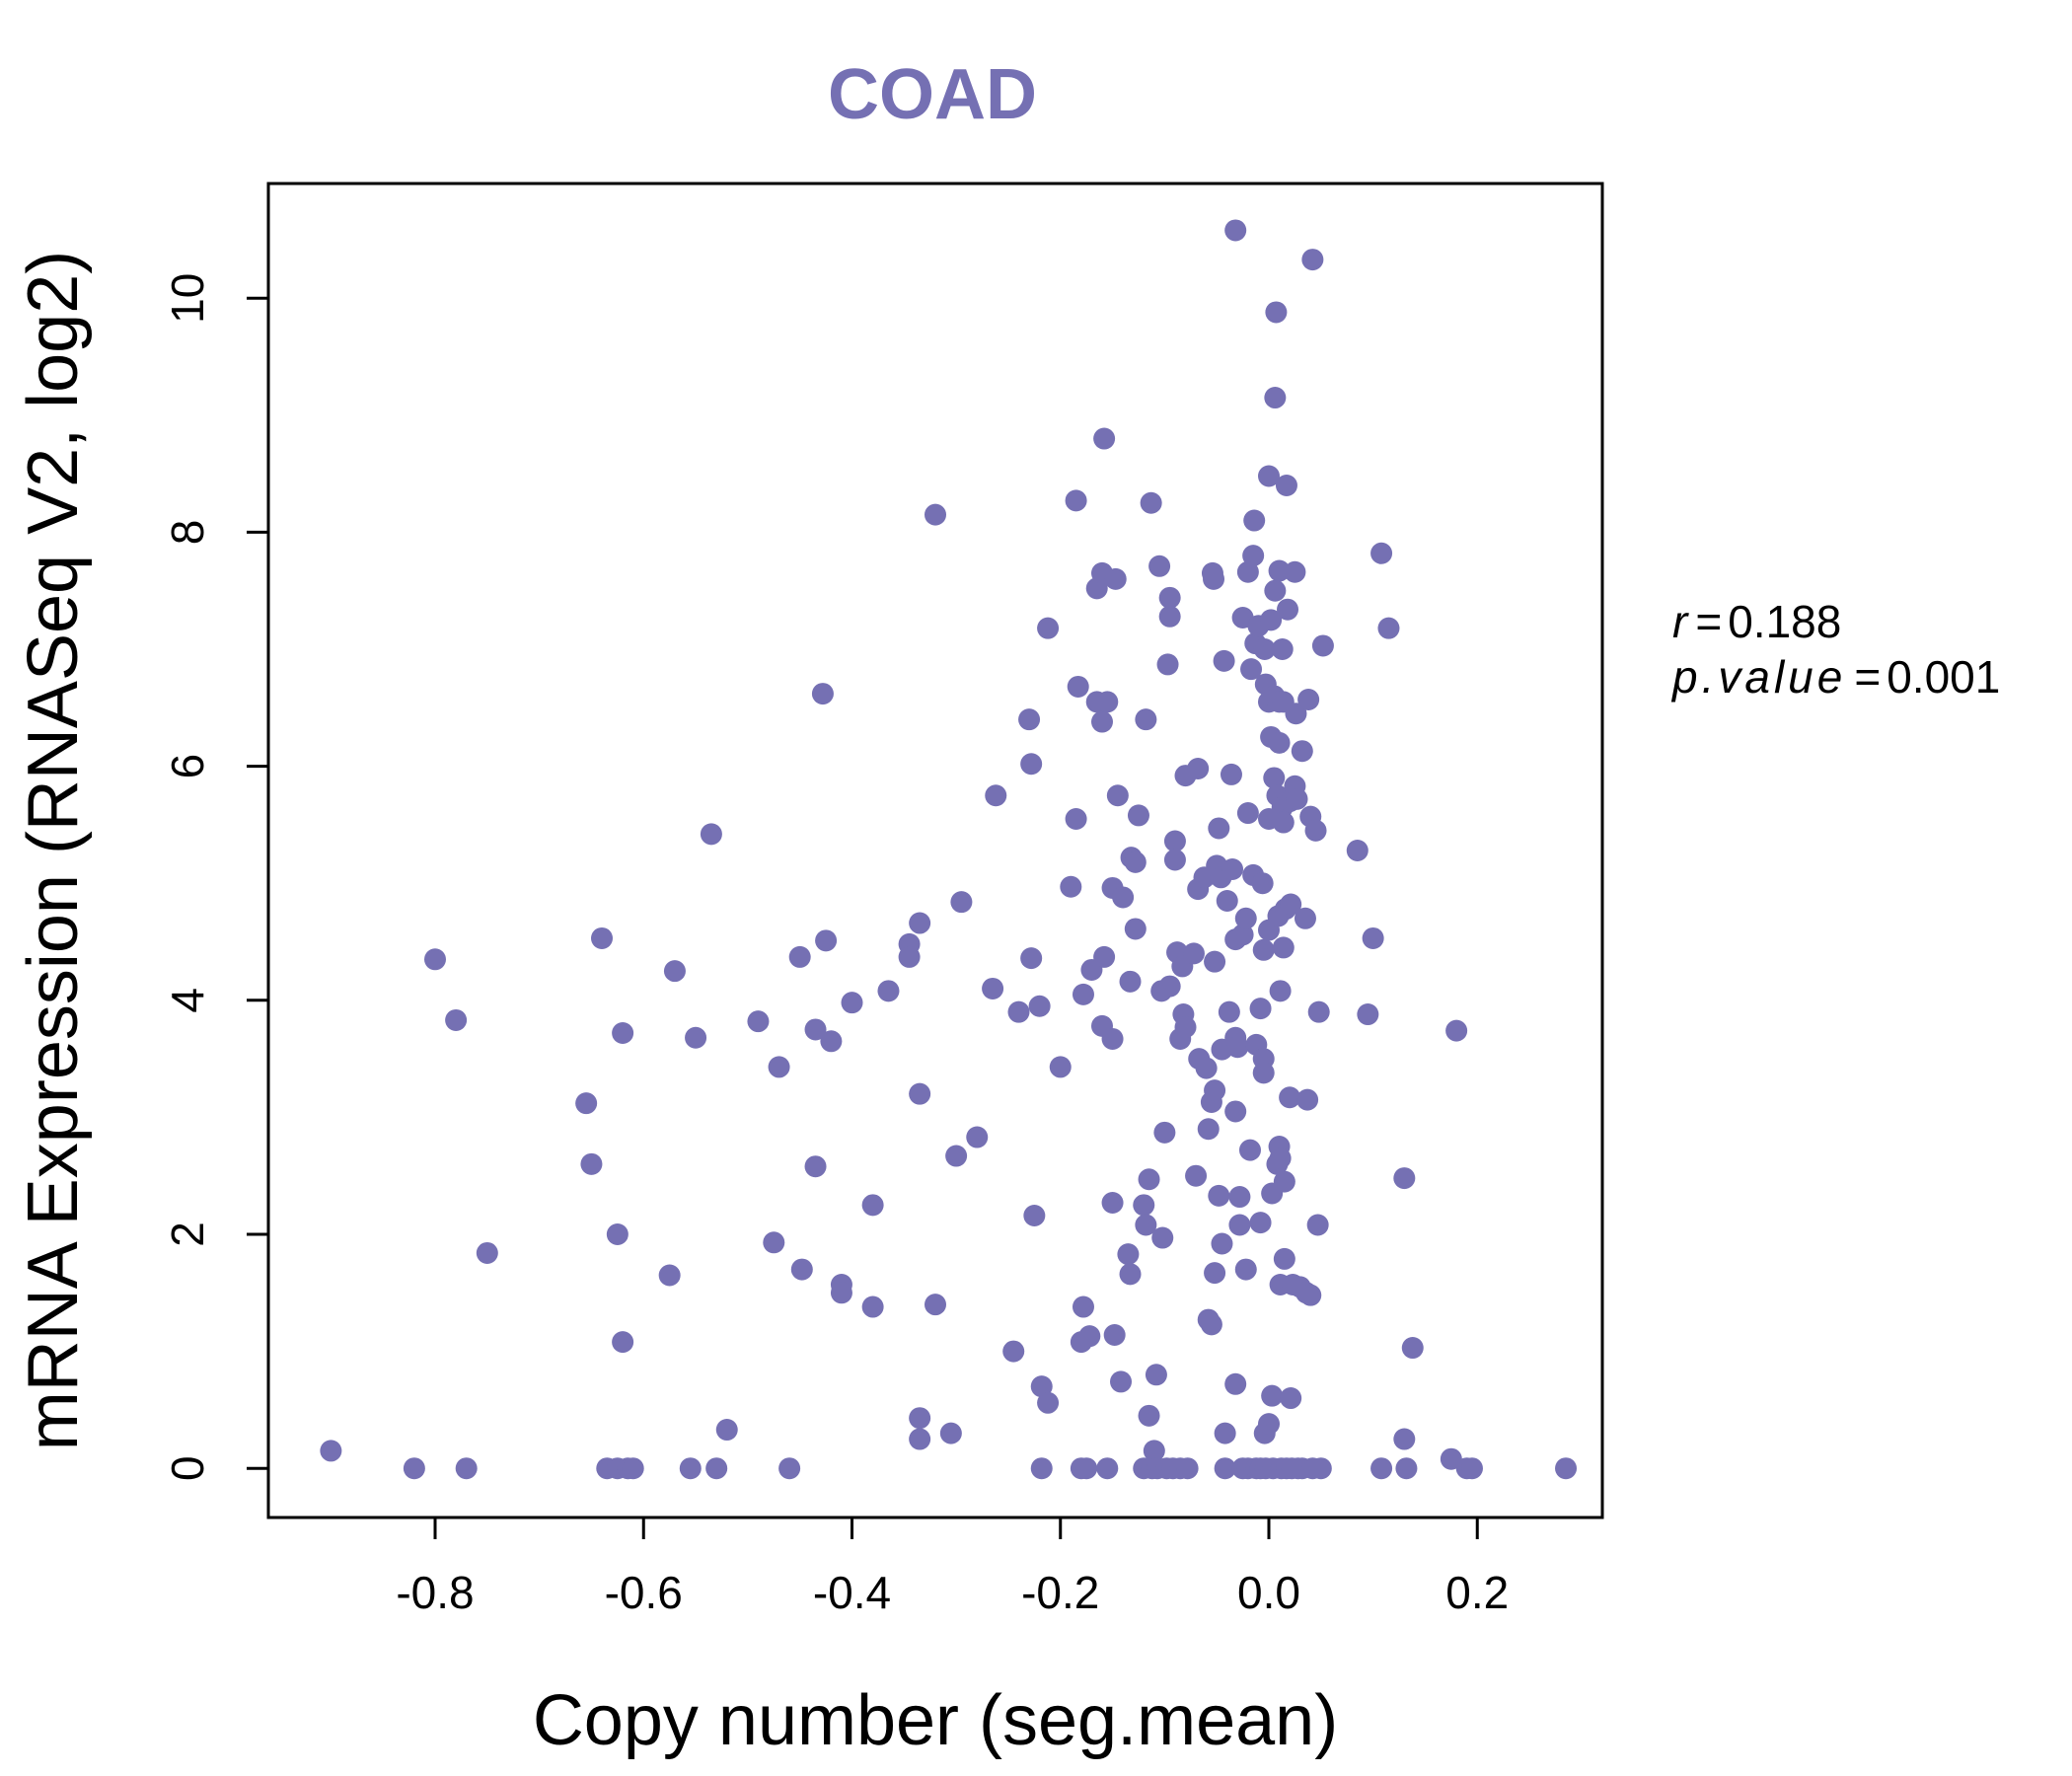 Image resolution: width=2072 pixels, height=1776 pixels. Describe the element at coordinates (1785, 621) in the screenshot. I see `r-value: 0.188` at that location.